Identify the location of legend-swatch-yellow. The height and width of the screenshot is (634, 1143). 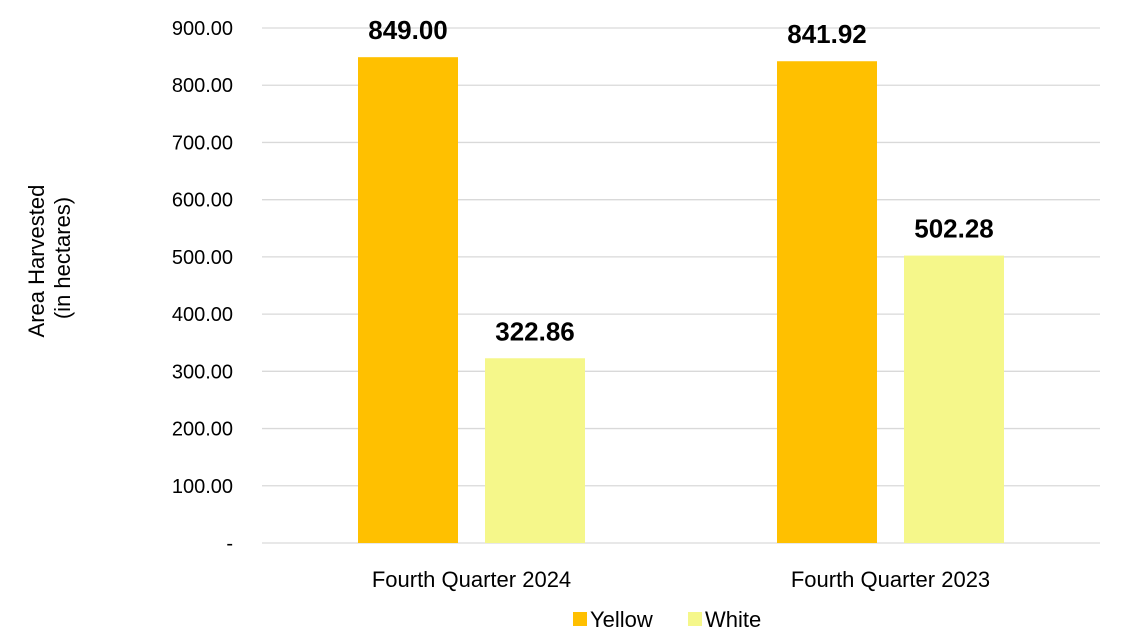
(580, 619).